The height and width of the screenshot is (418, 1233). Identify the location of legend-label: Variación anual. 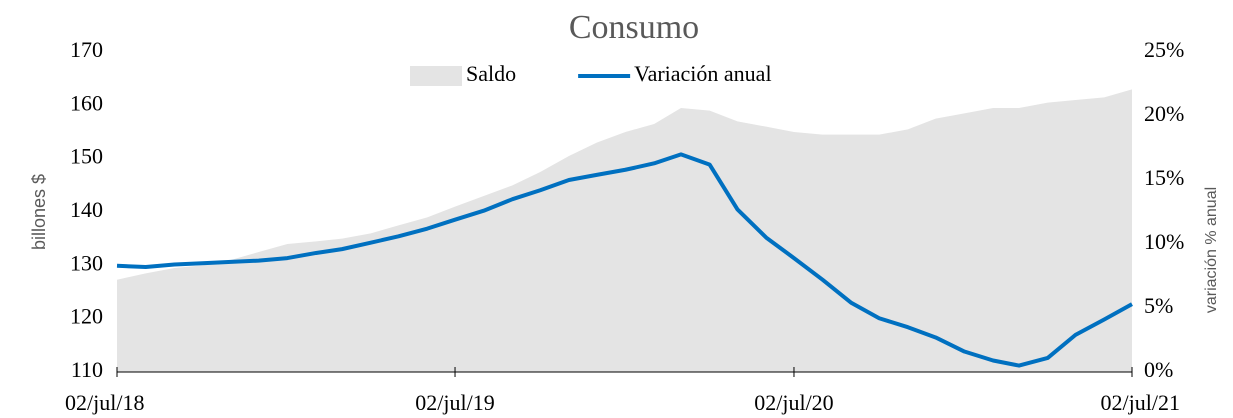
(702, 73).